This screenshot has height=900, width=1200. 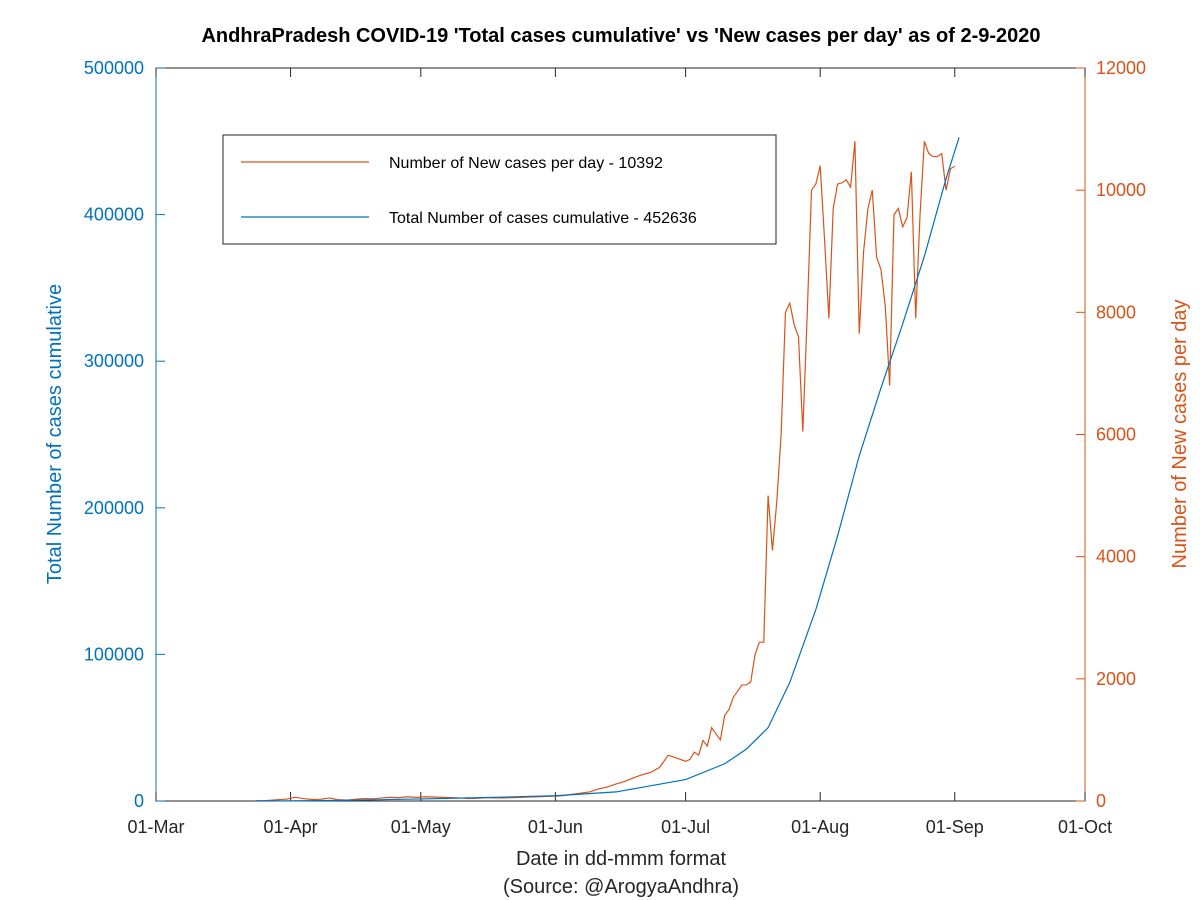 I want to click on legend-label-new-cases: Number of New cases per day - 10392, so click(x=526, y=163).